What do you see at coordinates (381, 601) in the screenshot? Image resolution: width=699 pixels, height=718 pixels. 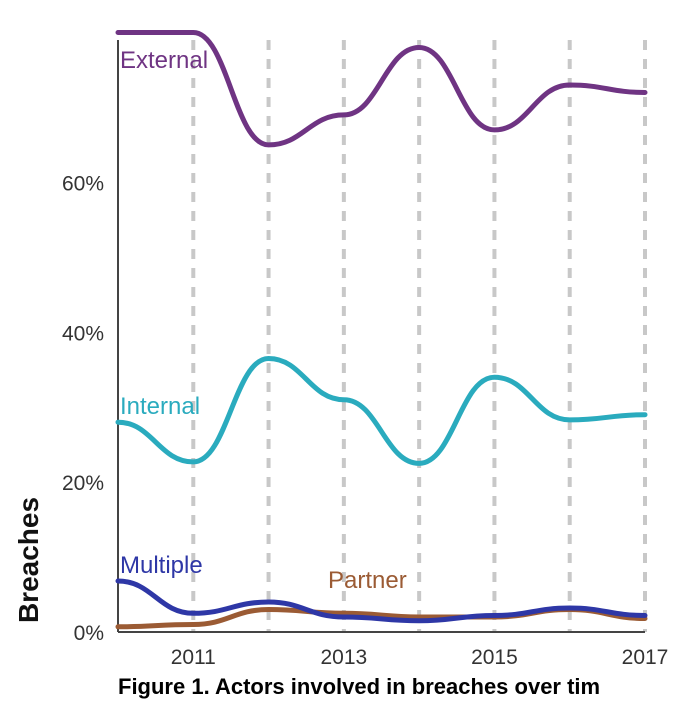 I see `series-line-multiple` at bounding box center [381, 601].